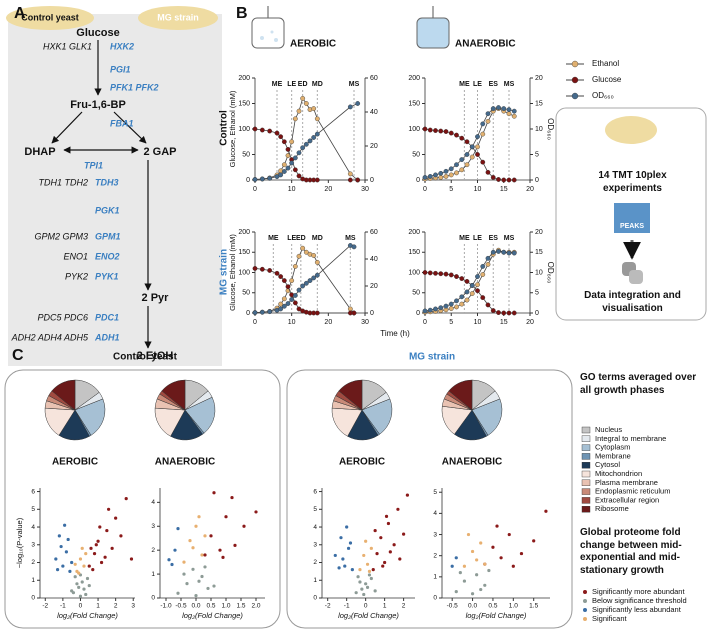 This screenshot has height=634, width=714. Describe the element at coordinates (365, 322) in the screenshot. I see `x-tick-label: 30` at that location.